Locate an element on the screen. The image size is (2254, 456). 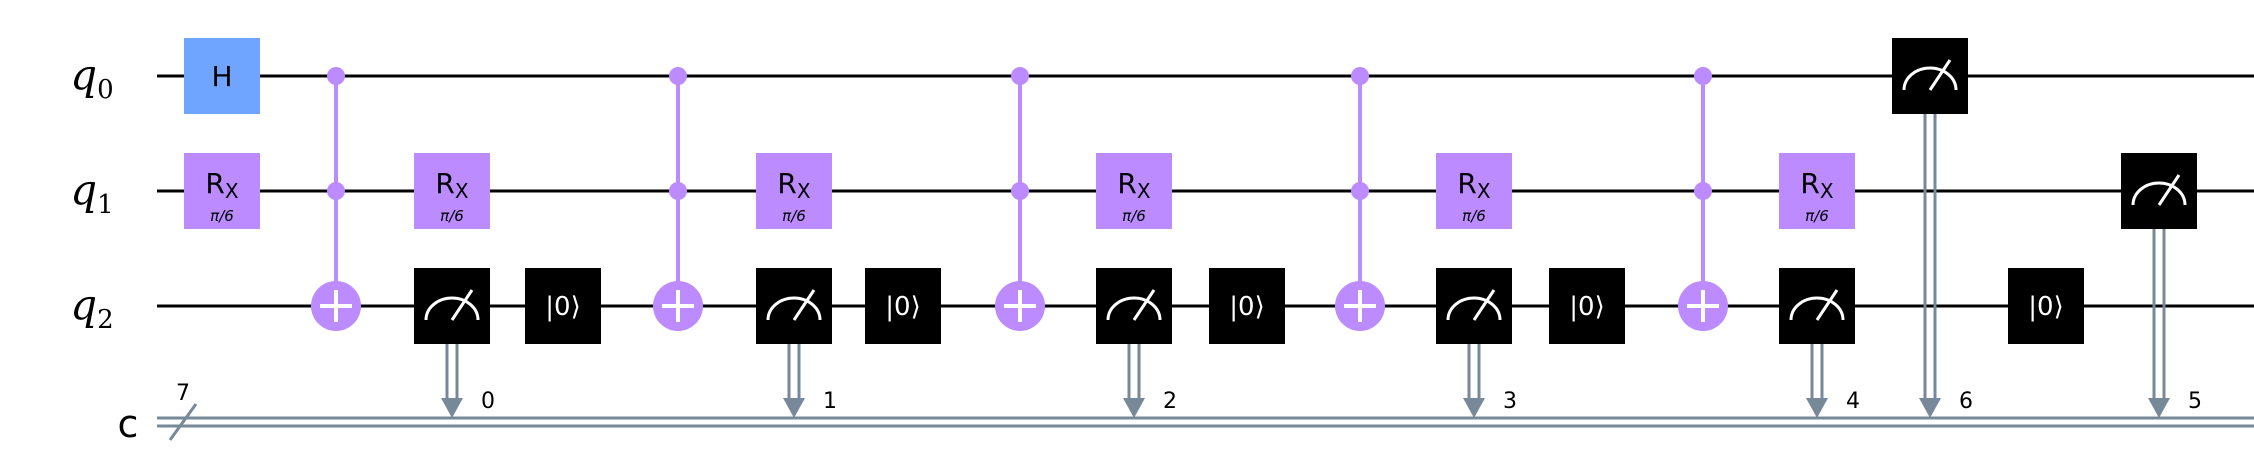
classical-register-label: c is located at coordinates (128, 424).